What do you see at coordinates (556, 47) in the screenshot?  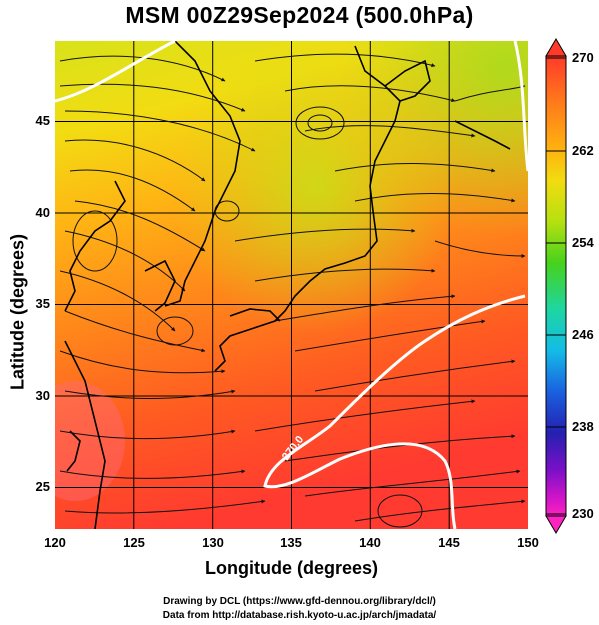 I see `colorbar-top-arrow` at bounding box center [556, 47].